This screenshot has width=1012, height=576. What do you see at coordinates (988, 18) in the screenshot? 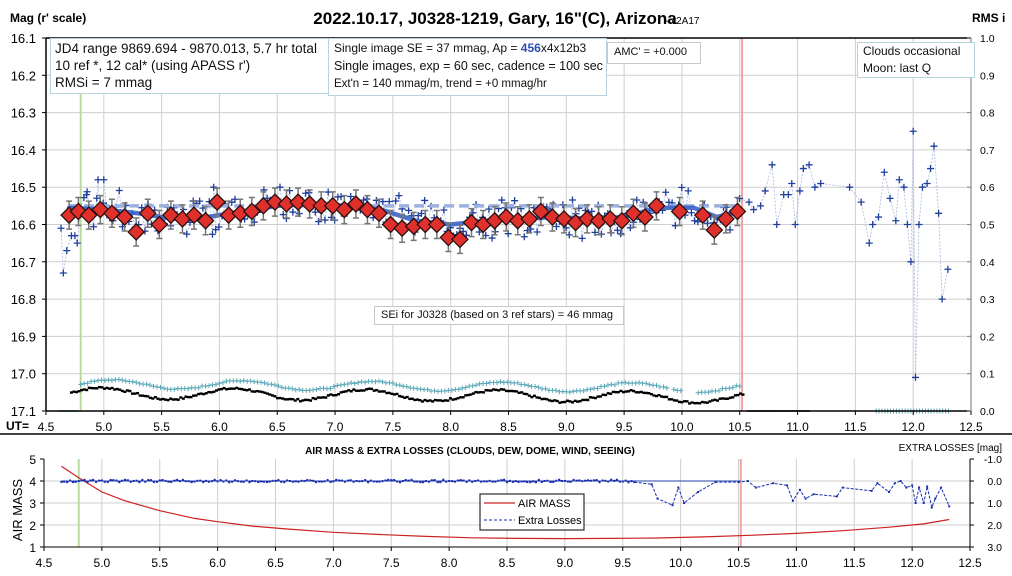
I see `y2-axis-label: RMS i` at bounding box center [988, 18].